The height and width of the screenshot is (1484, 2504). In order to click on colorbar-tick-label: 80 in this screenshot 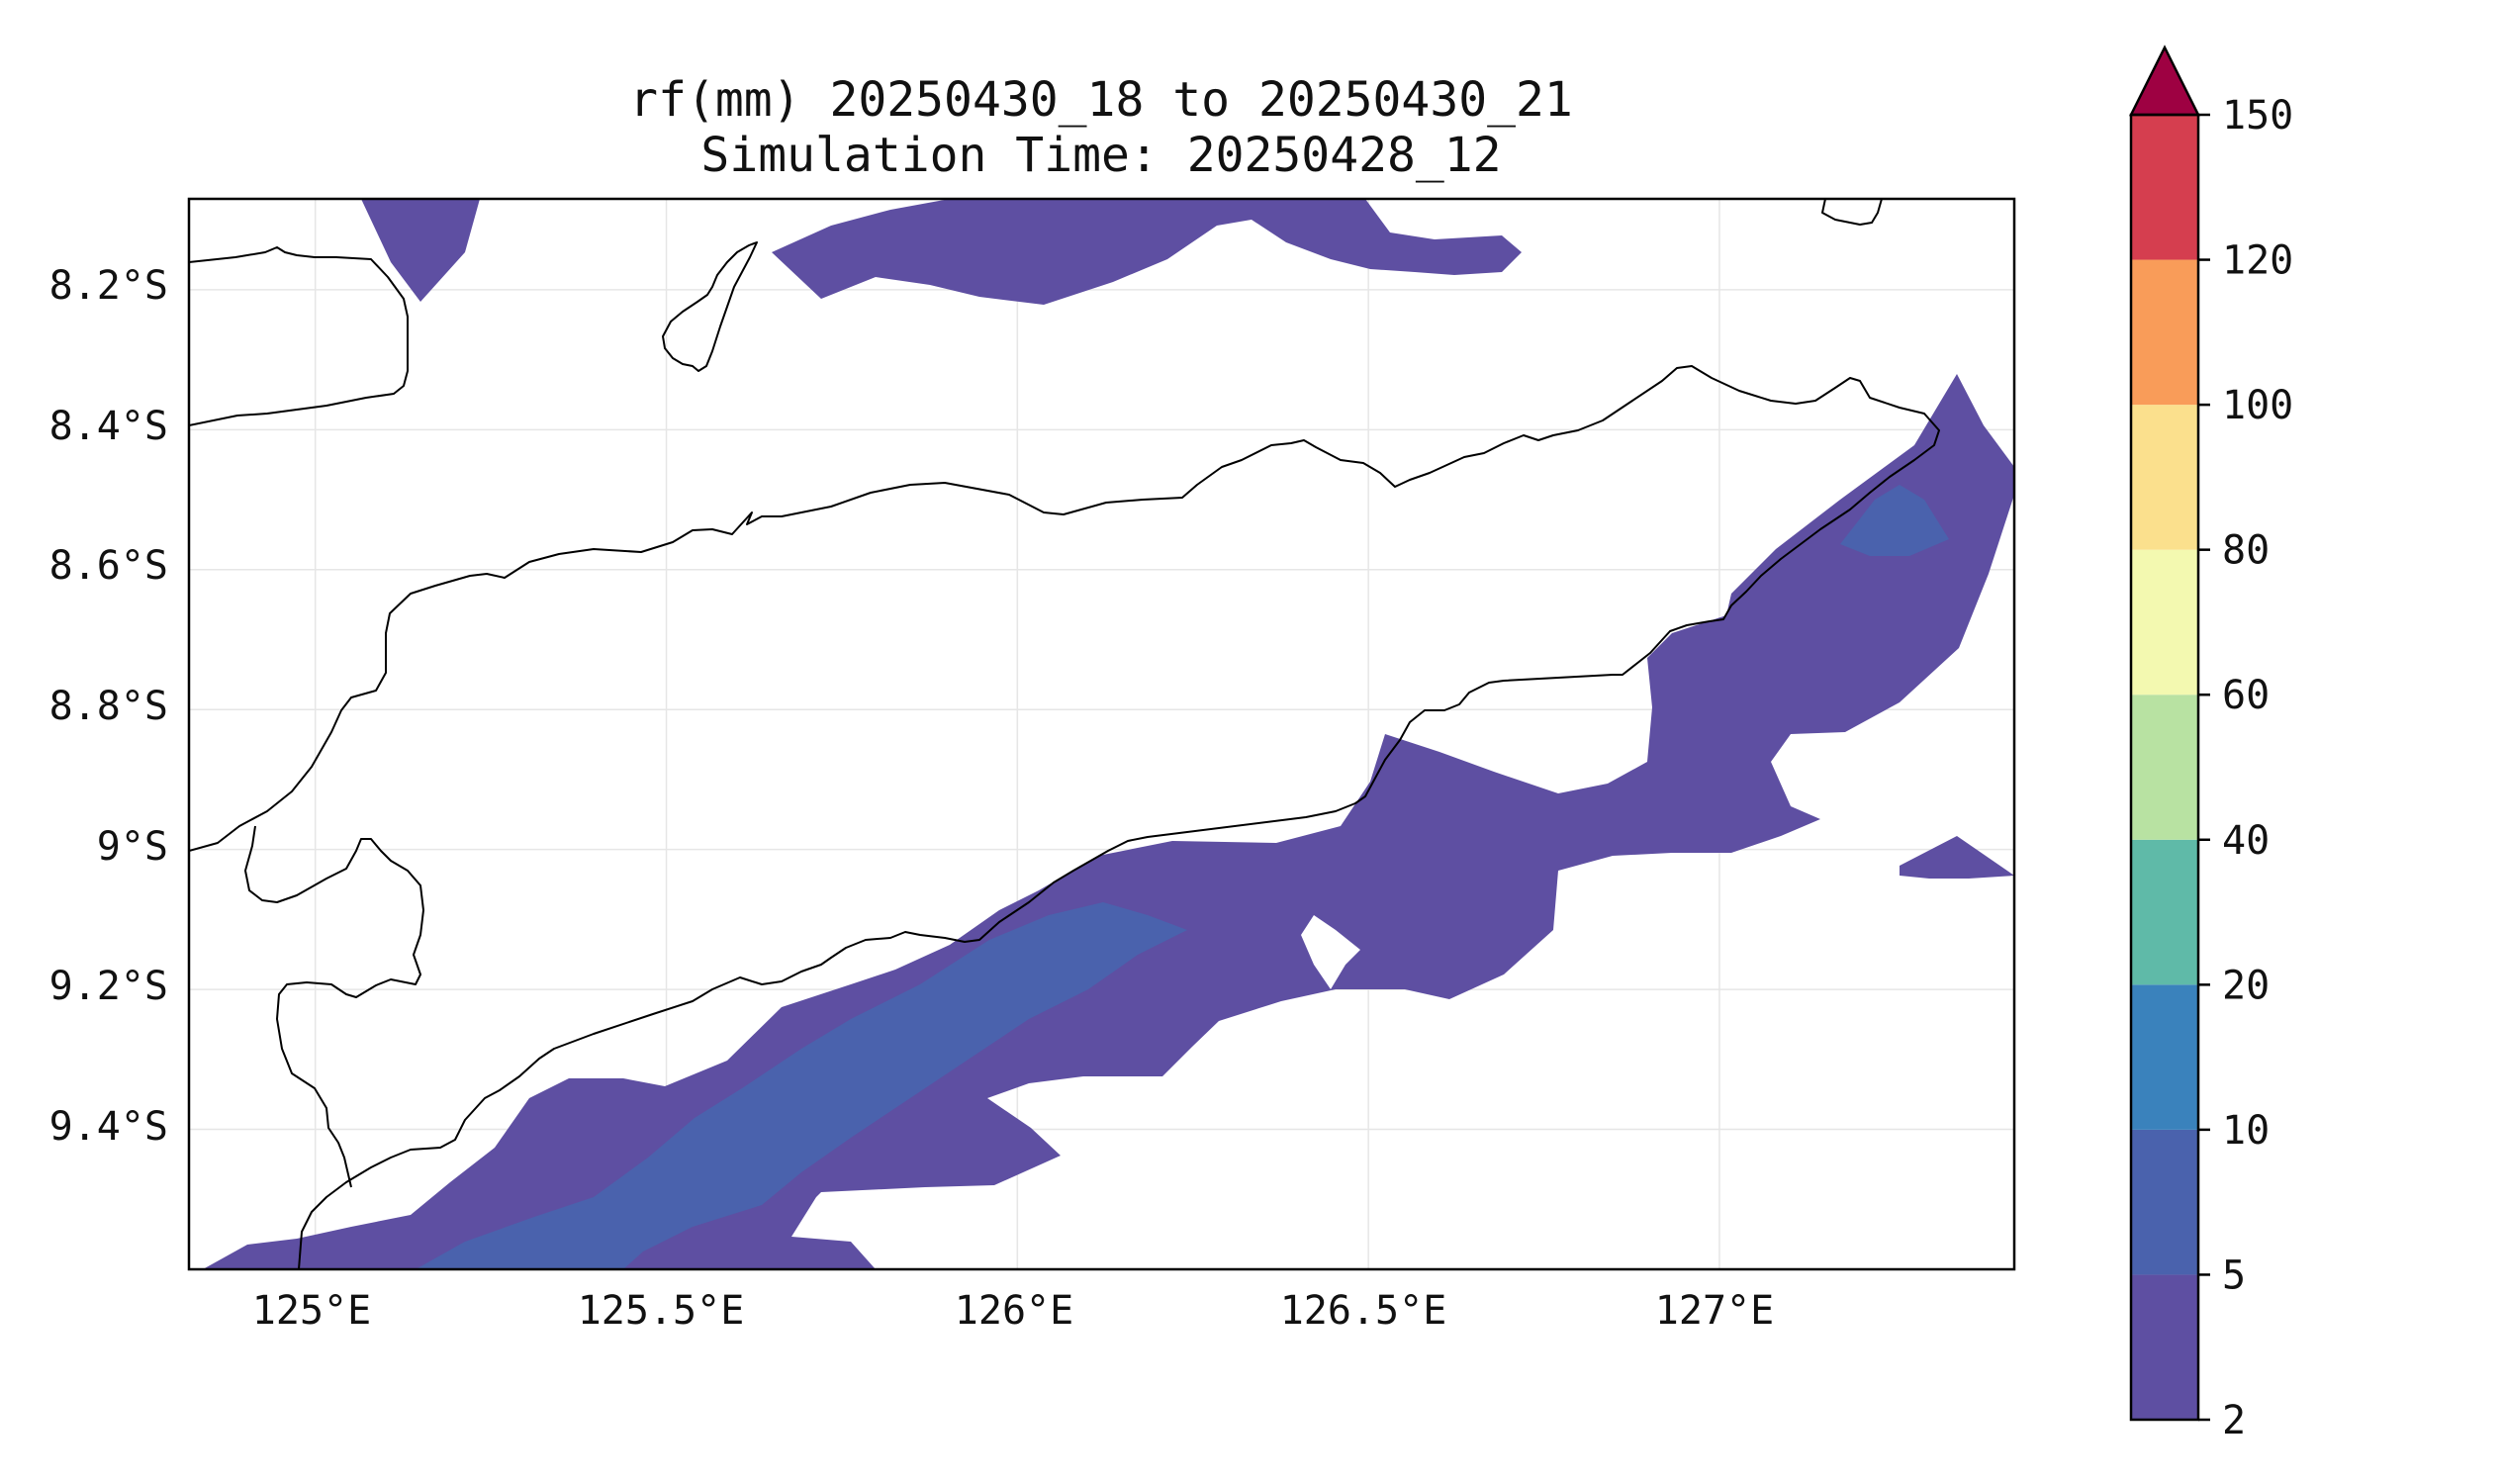, I will do `click(2246, 551)`.